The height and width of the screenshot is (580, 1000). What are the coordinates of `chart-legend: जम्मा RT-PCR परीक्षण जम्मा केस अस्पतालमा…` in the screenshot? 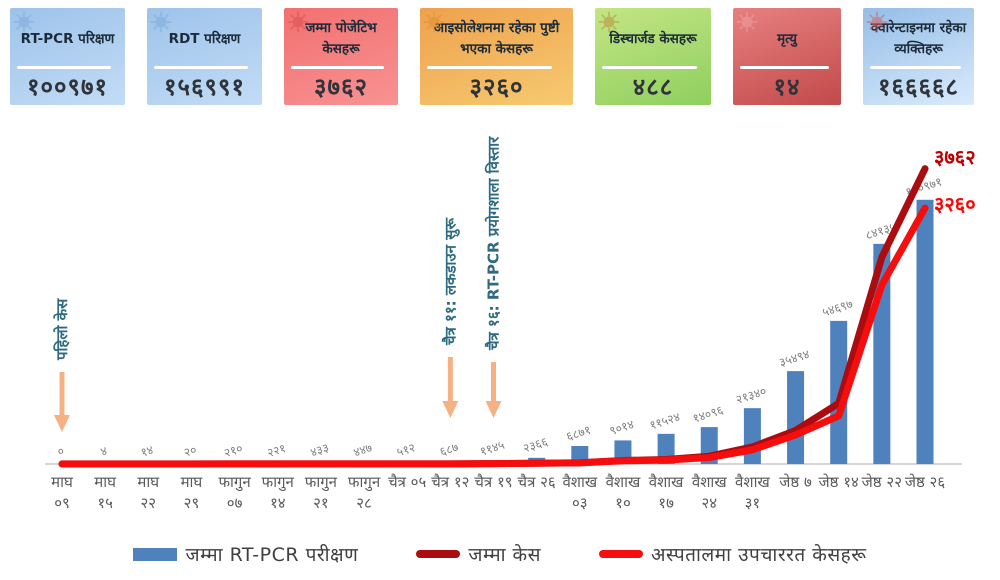 It's located at (500, 554).